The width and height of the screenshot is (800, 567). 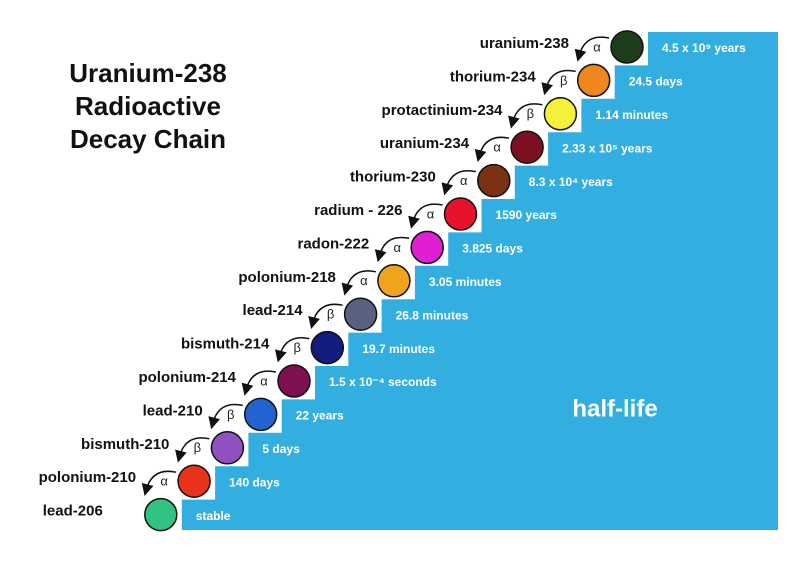 I want to click on nuclide-name: lead-210, so click(x=173, y=410).